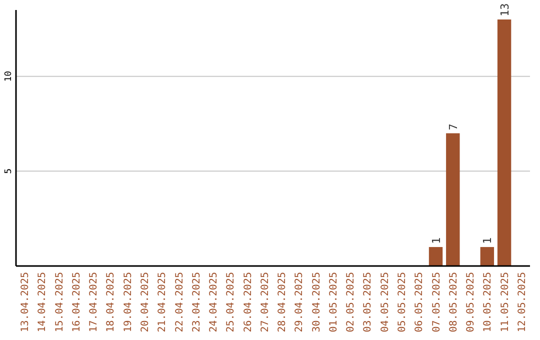 This screenshot has width=540, height=340. I want to click on x-tick-label: 28.04.2025, so click(282, 302).